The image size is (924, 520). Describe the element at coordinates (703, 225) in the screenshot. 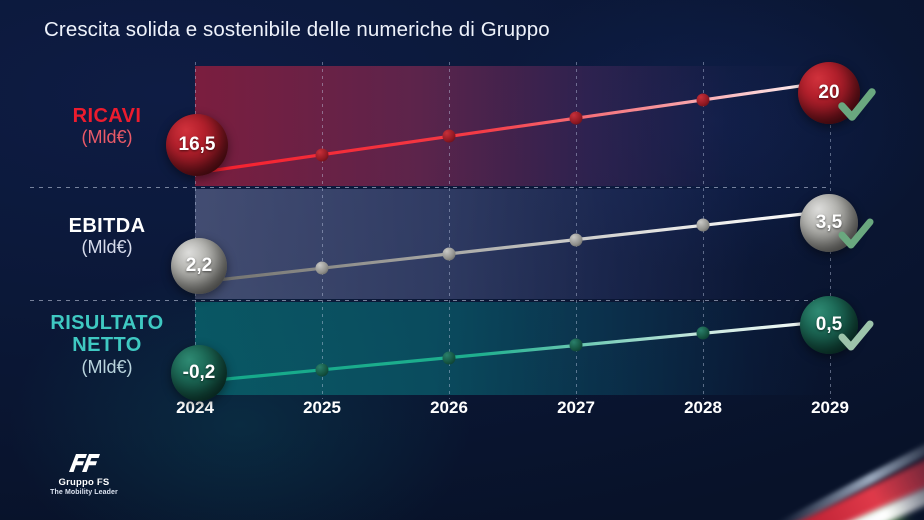

I see `data-point-ebitda-2028` at that location.